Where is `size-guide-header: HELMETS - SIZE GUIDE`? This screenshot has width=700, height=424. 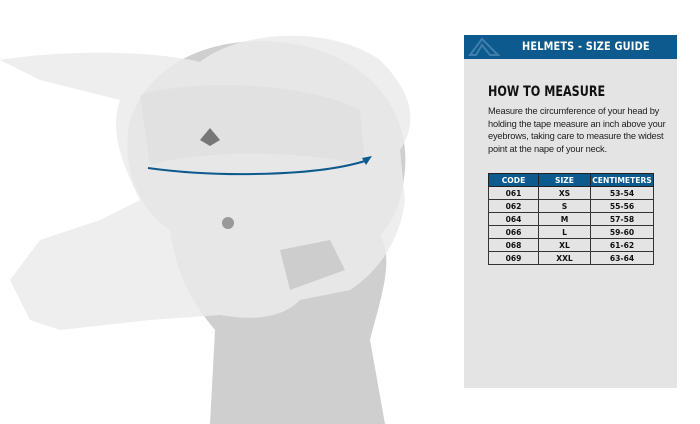
size-guide-header: HELMETS - SIZE GUIDE is located at coordinates (570, 47).